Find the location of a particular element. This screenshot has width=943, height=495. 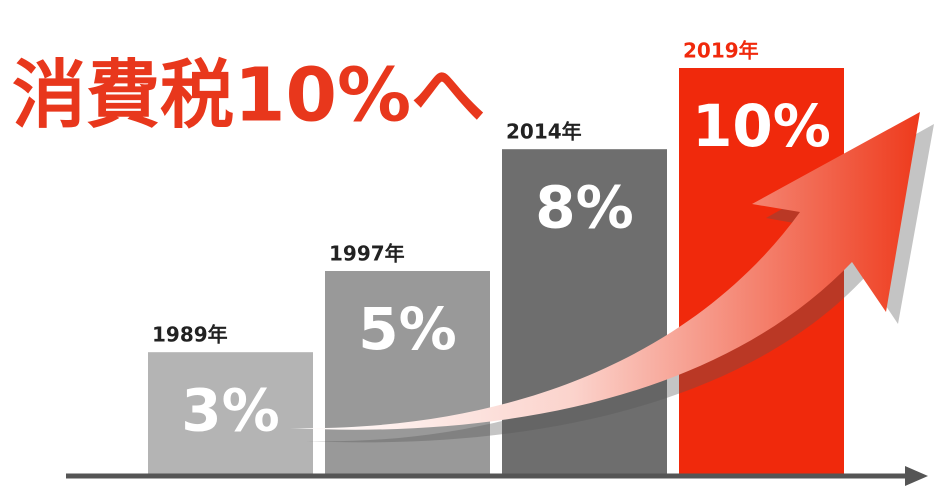

value-label: 3% is located at coordinates (230, 410).